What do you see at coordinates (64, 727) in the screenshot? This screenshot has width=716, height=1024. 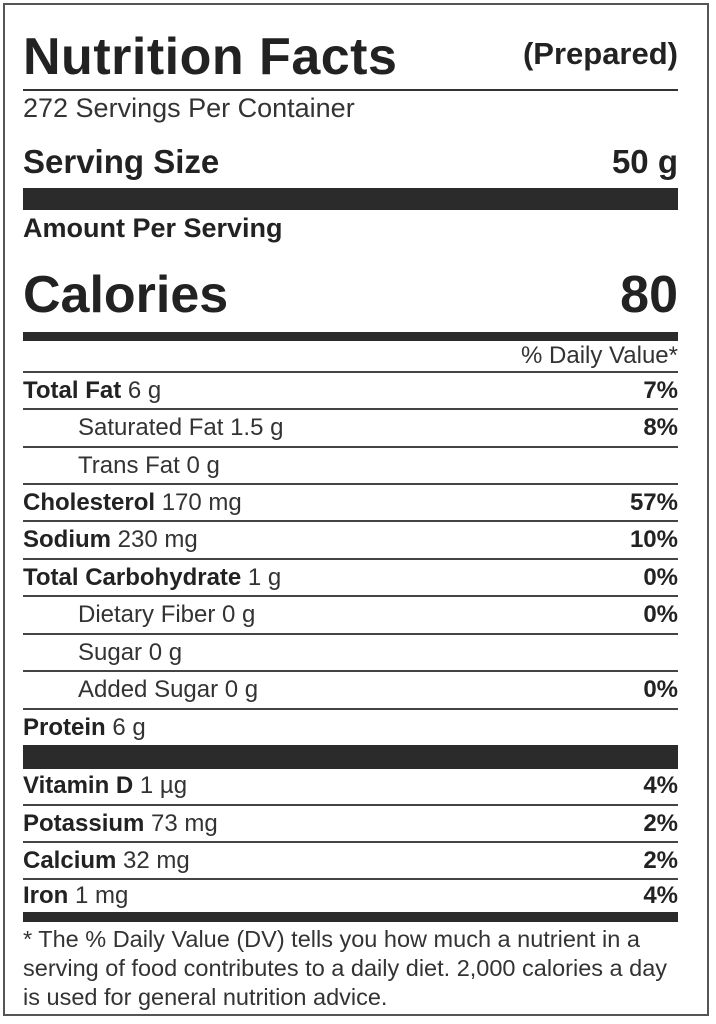 I see `nutrient-name: Protein` at bounding box center [64, 727].